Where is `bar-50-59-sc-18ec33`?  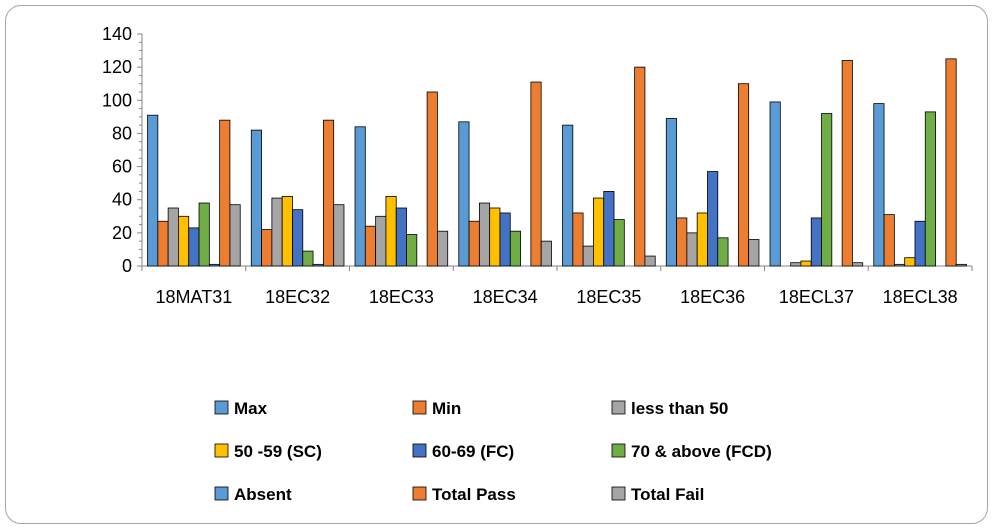
bar-50-59-sc-18ec33 is located at coordinates (391, 231).